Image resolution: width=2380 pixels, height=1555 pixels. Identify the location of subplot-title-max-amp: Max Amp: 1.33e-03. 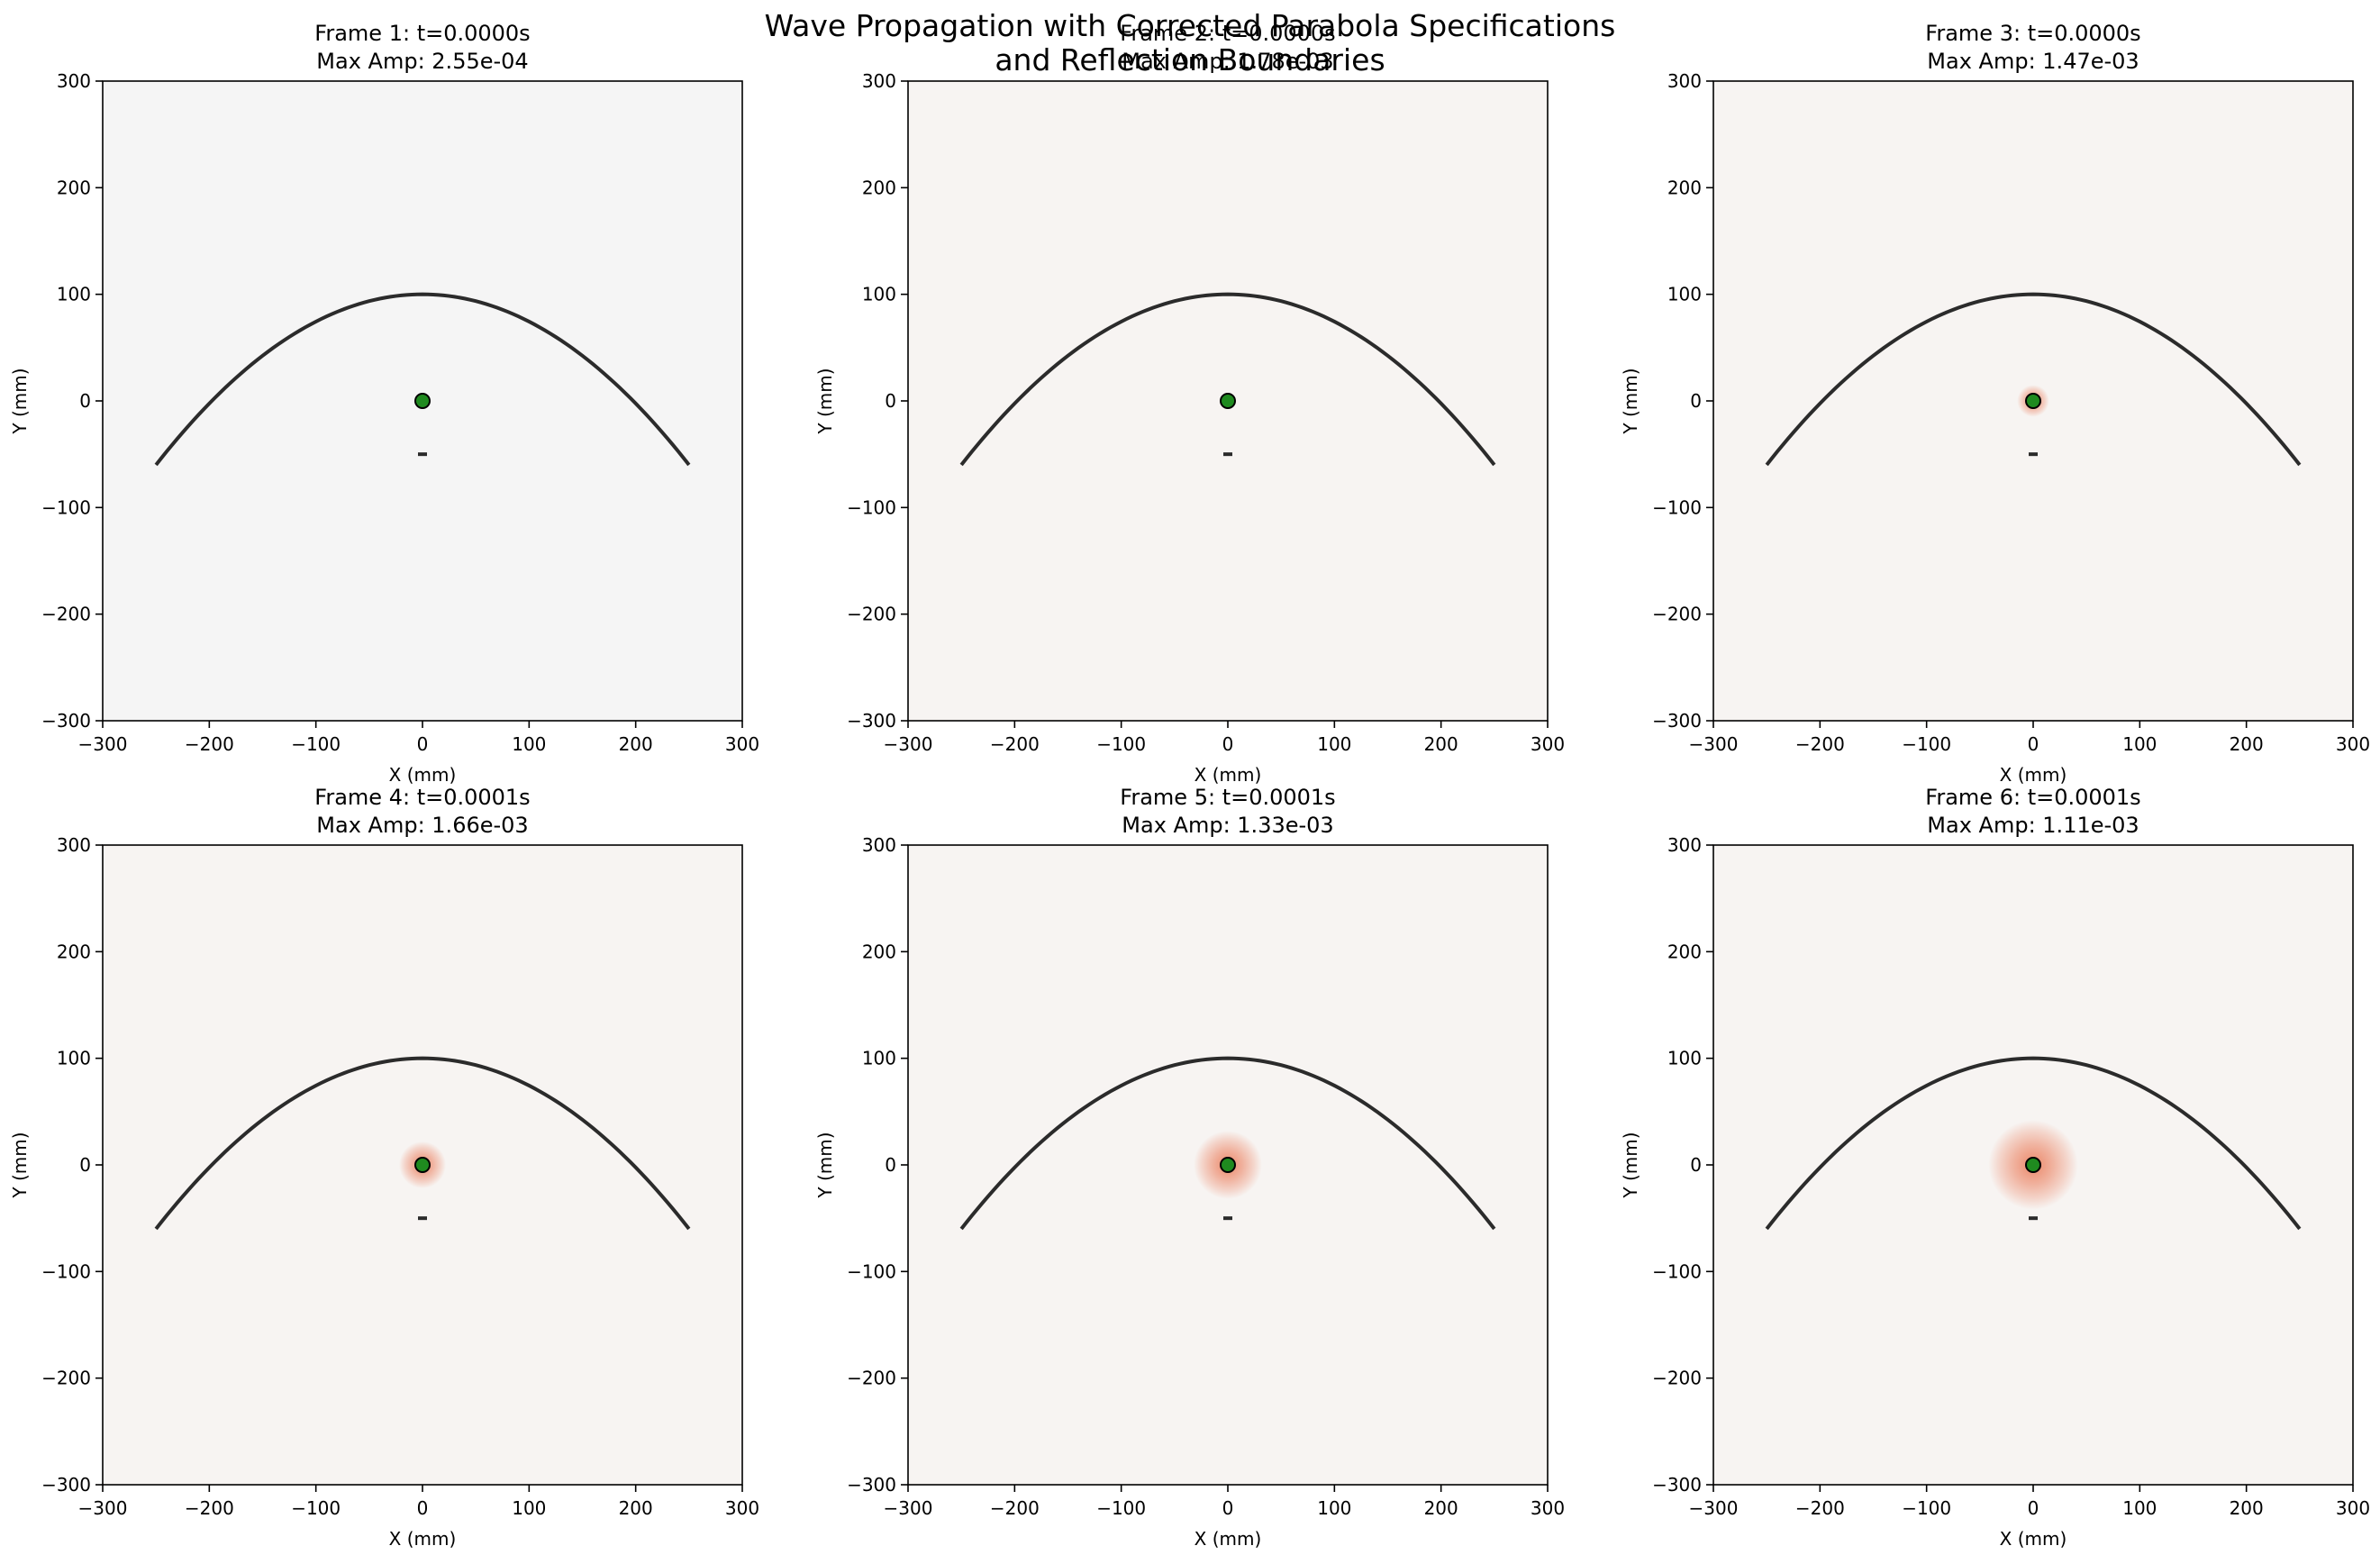
(1227, 825).